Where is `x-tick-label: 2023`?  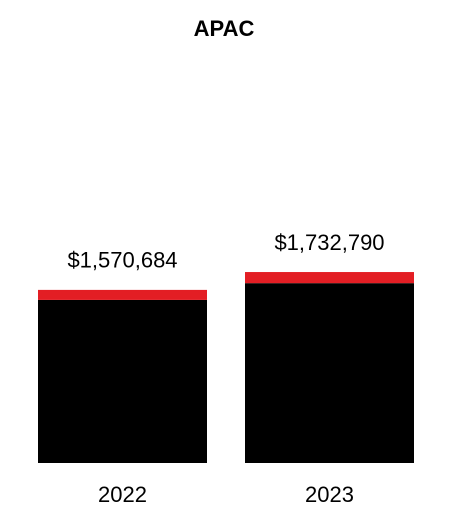
x-tick-label: 2023 is located at coordinates (329, 494).